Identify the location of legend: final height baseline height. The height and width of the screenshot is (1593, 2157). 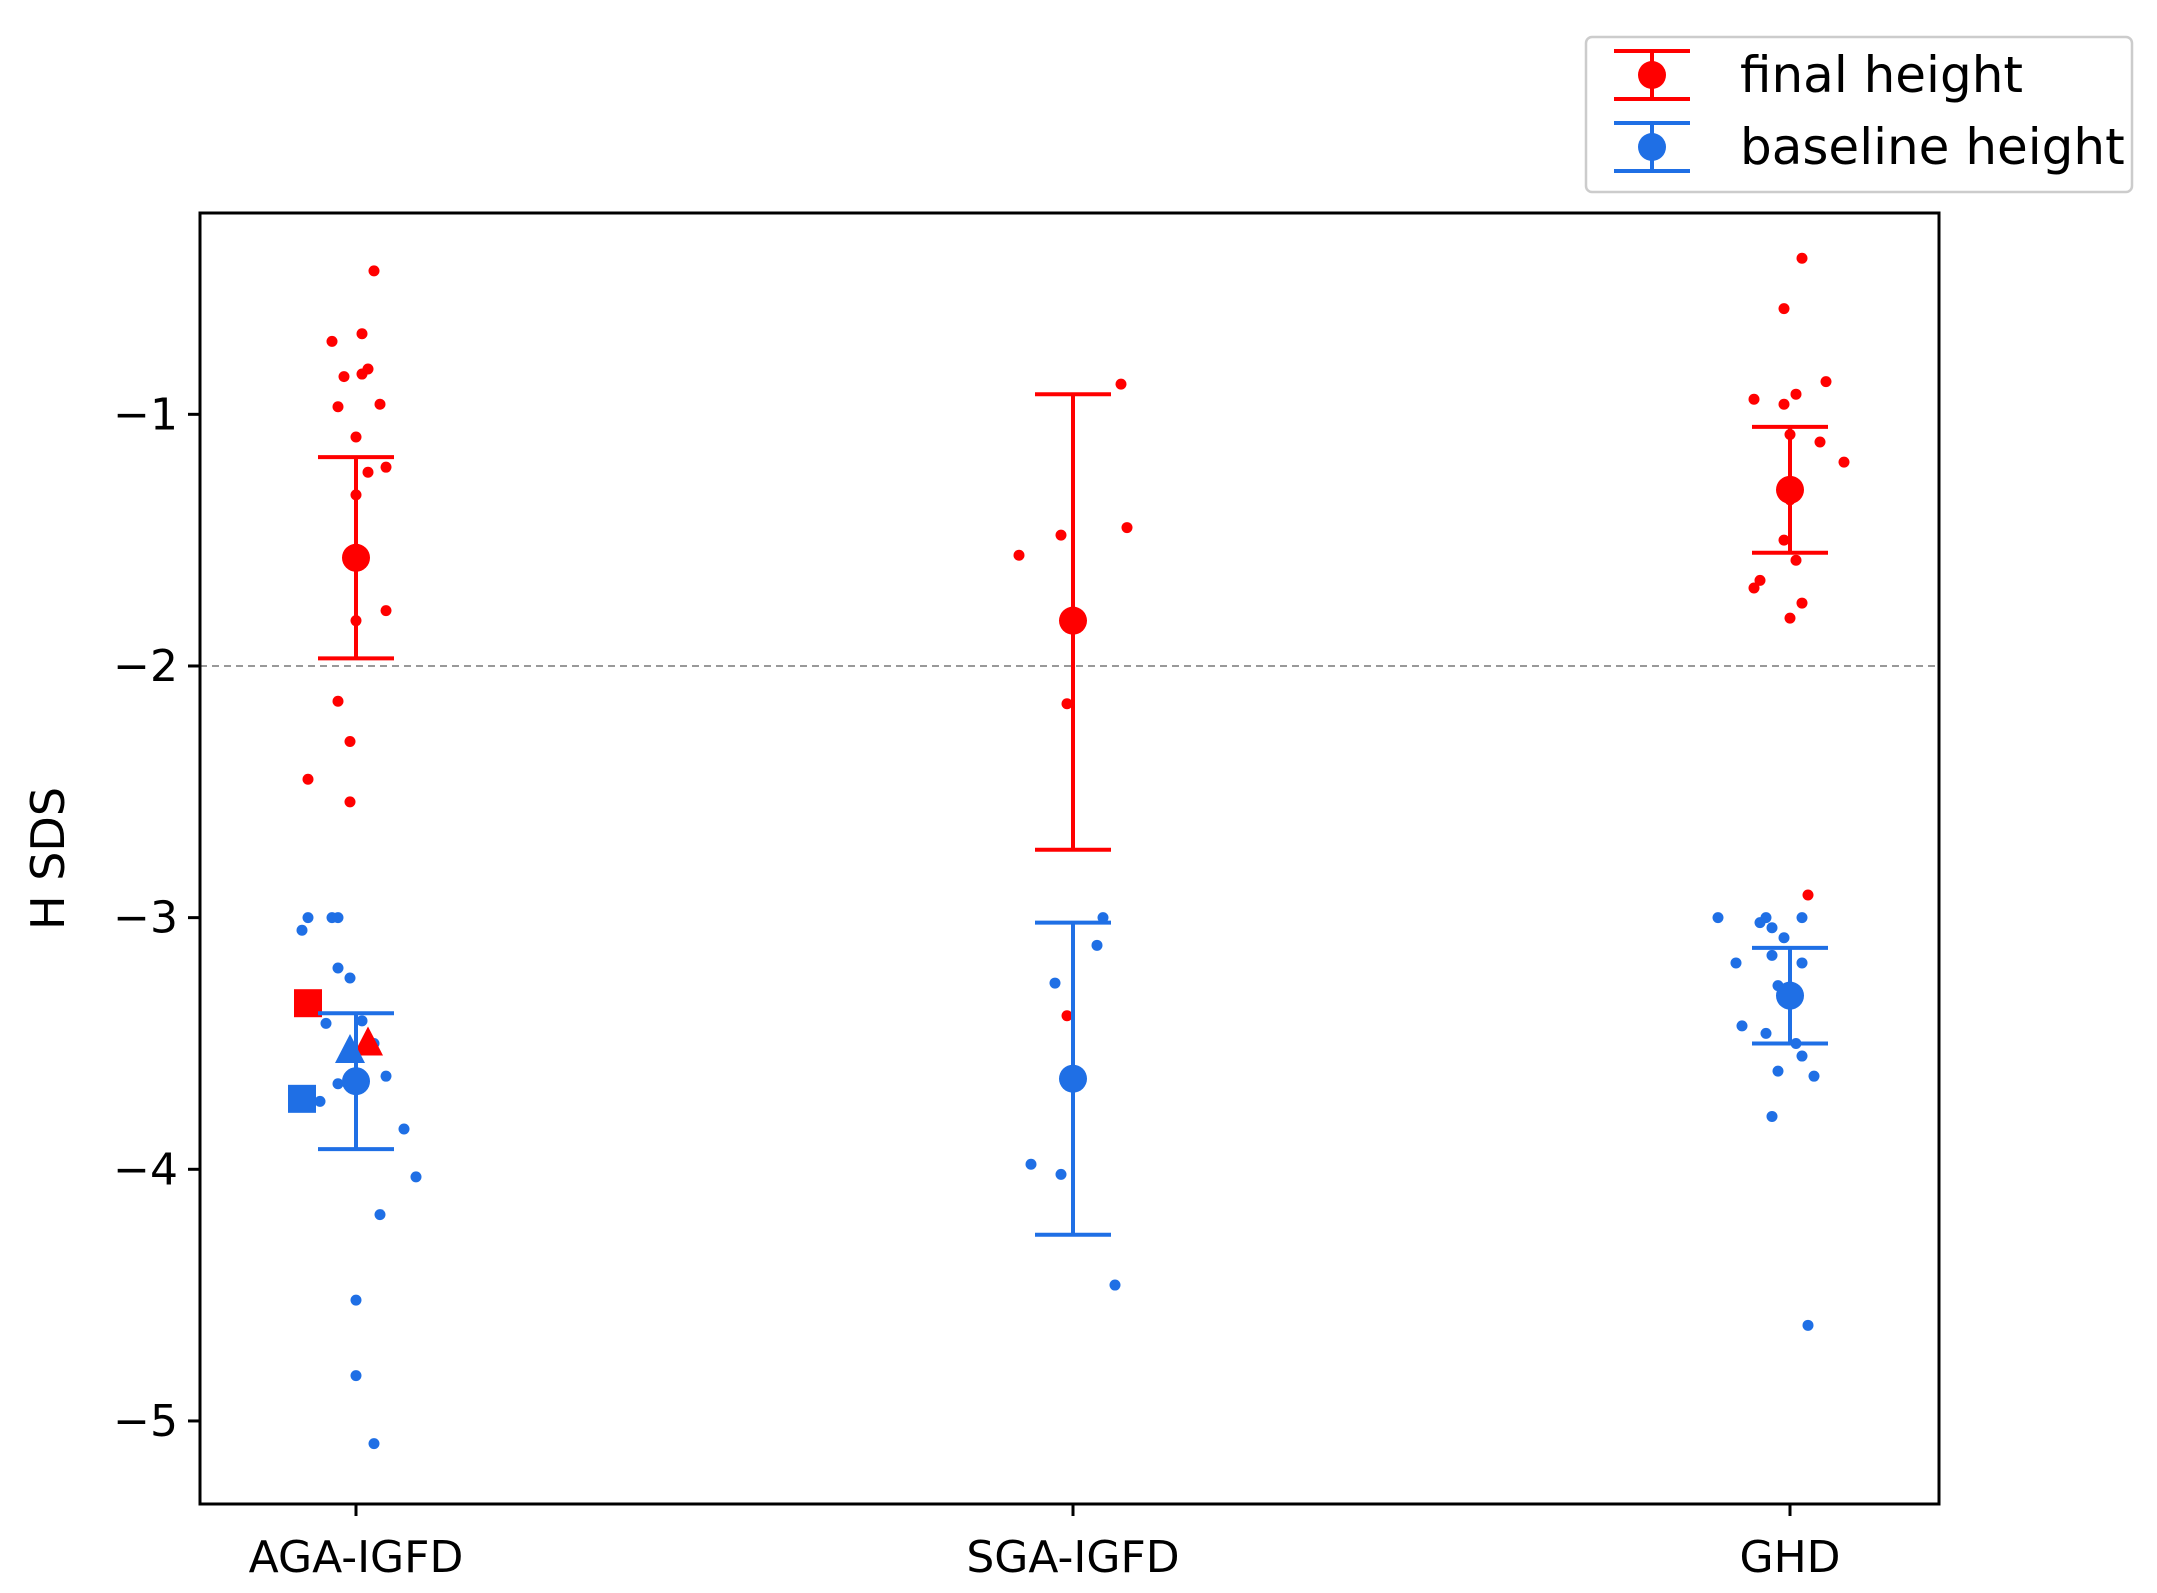
(1859, 114).